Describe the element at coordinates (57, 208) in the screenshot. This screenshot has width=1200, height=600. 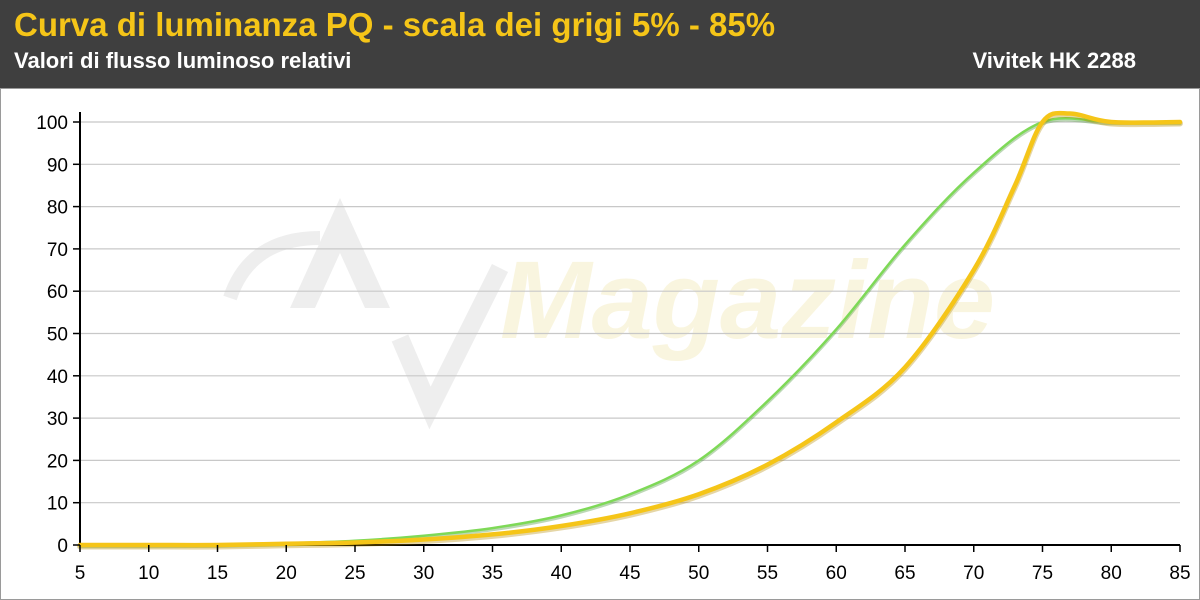
I see `y-tick-label: 80` at that location.